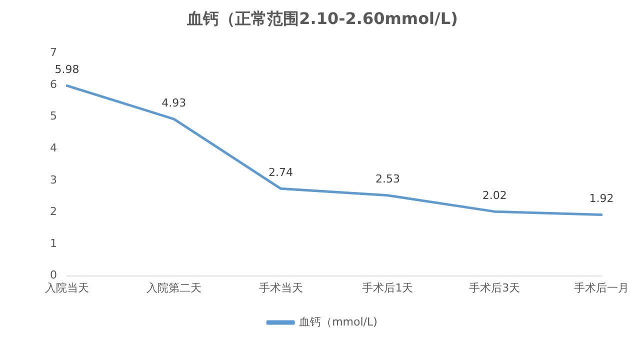 Image resolution: width=635 pixels, height=344 pixels. I want to click on x-tick-label: 手术后一月, so click(601, 287).